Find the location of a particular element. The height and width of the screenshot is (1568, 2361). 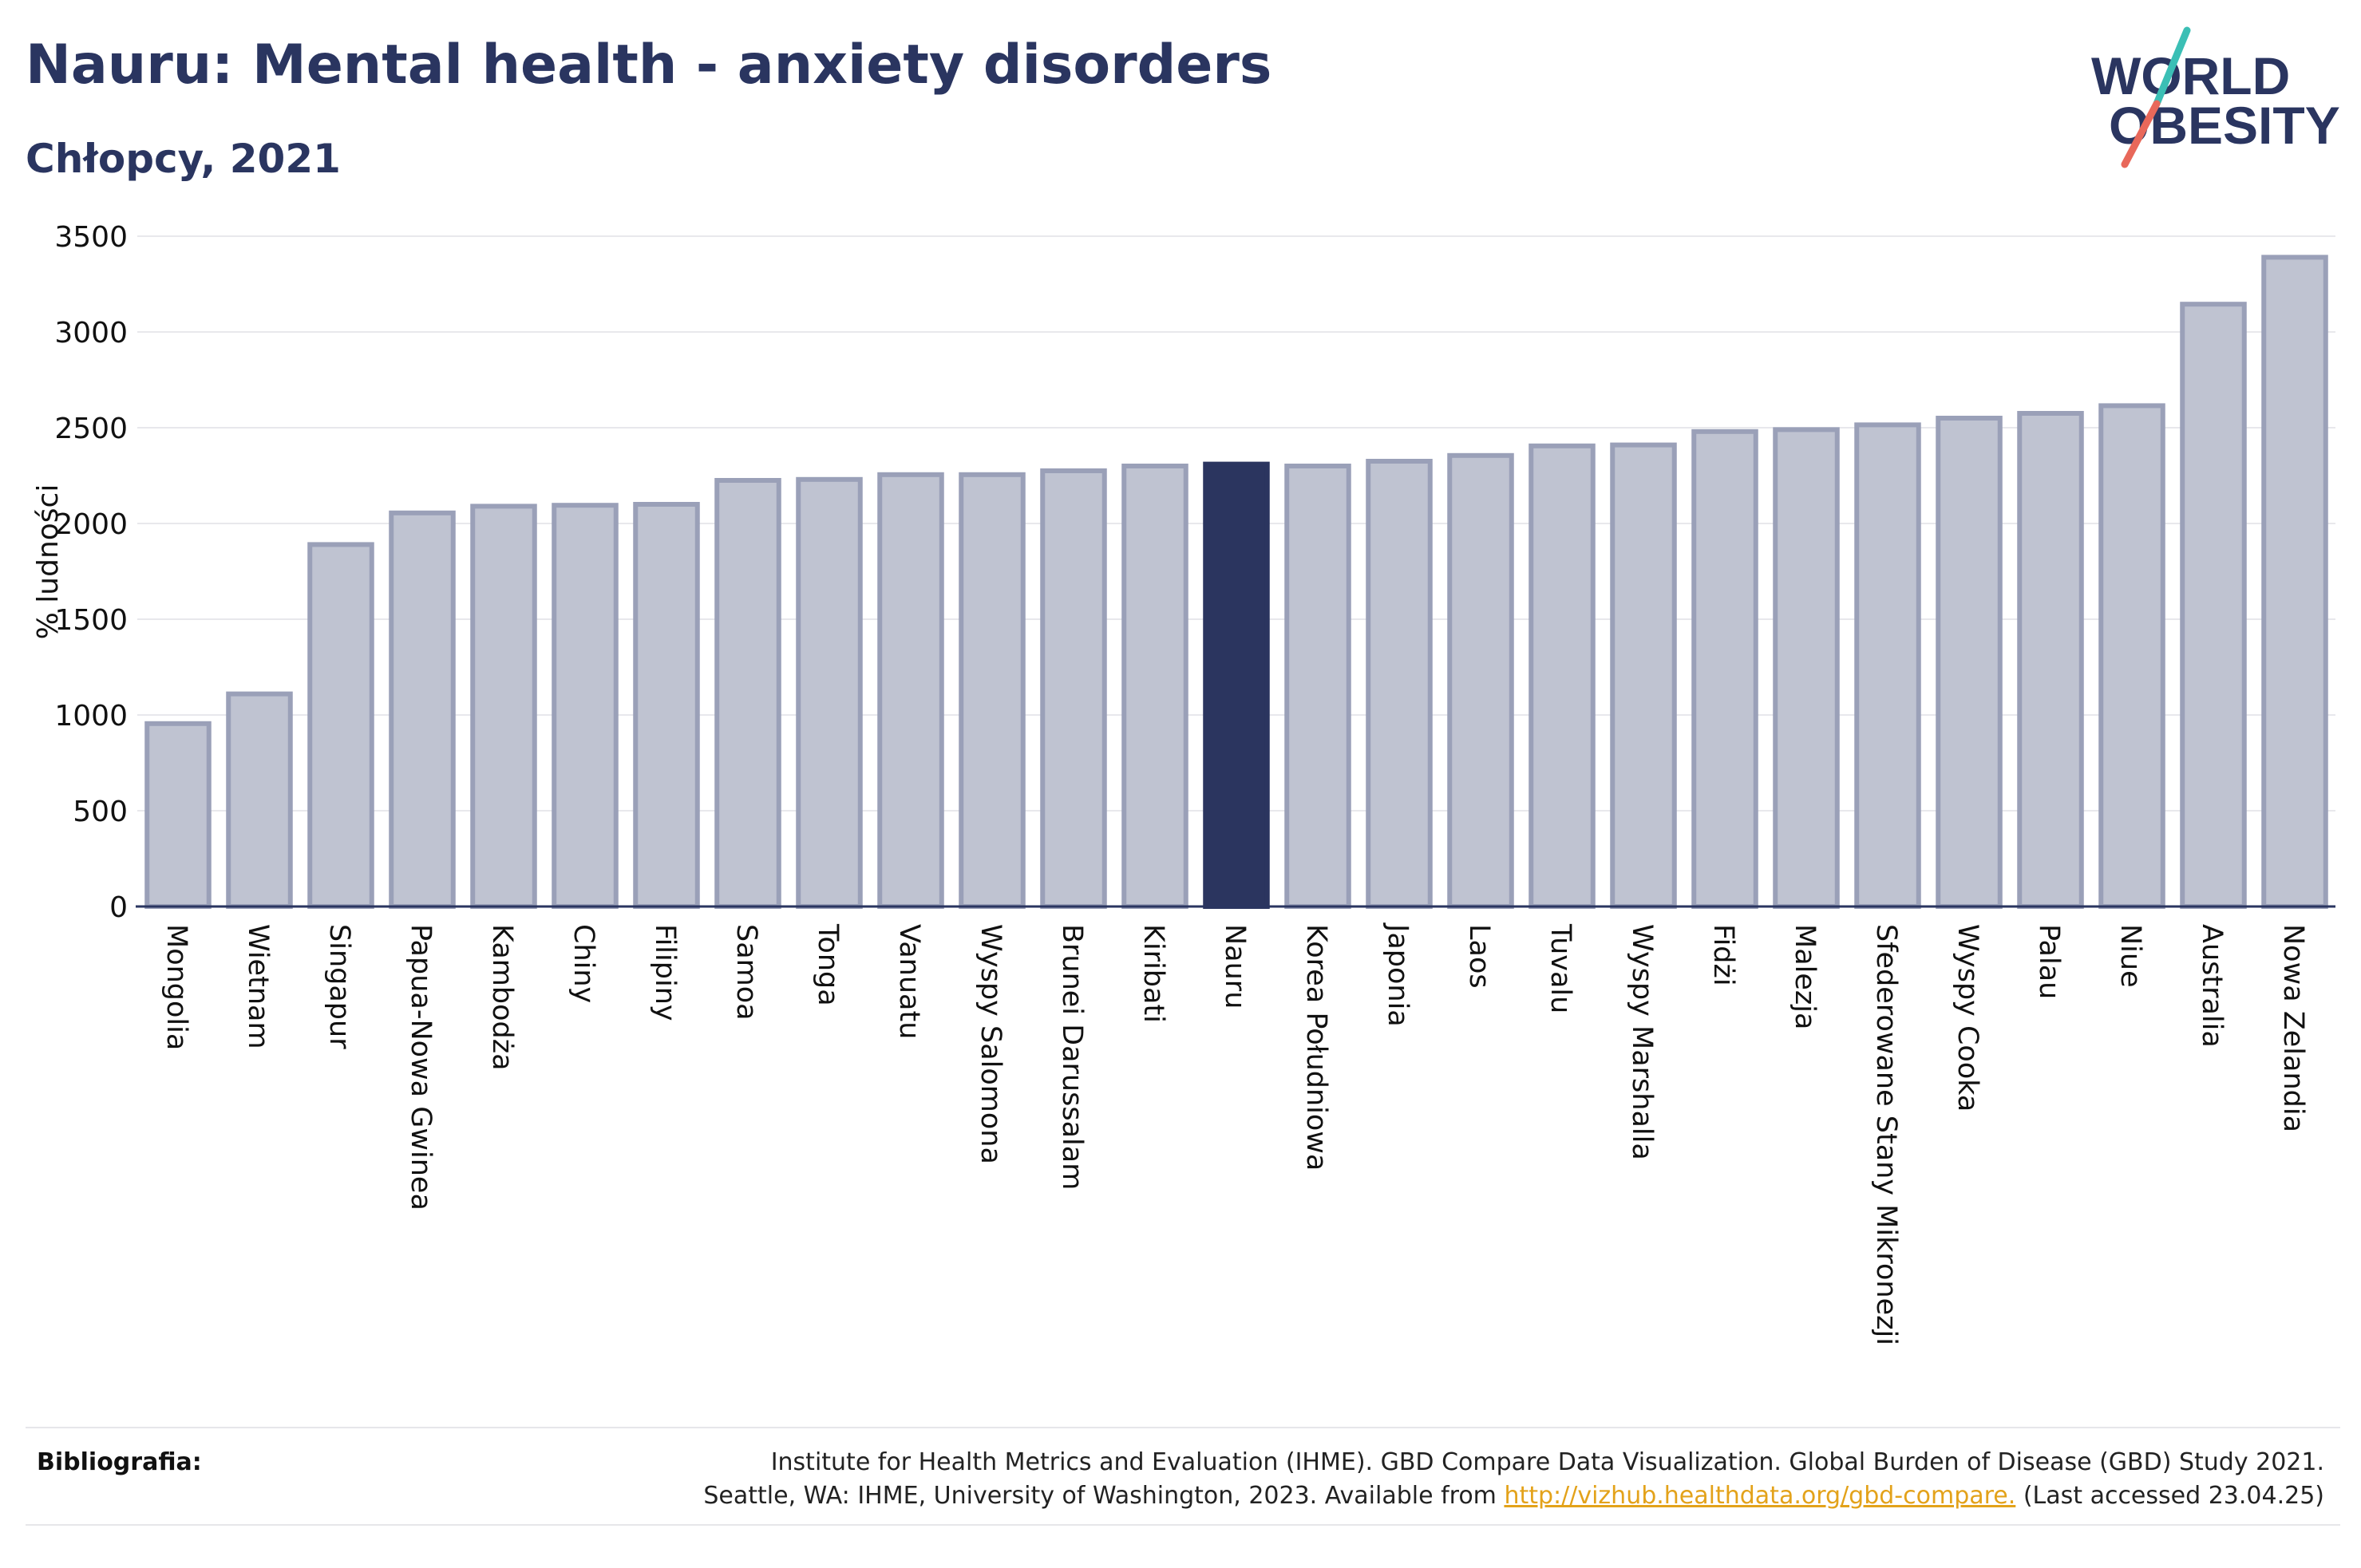

logo-slash-bottom is located at coordinates (2141, 134).